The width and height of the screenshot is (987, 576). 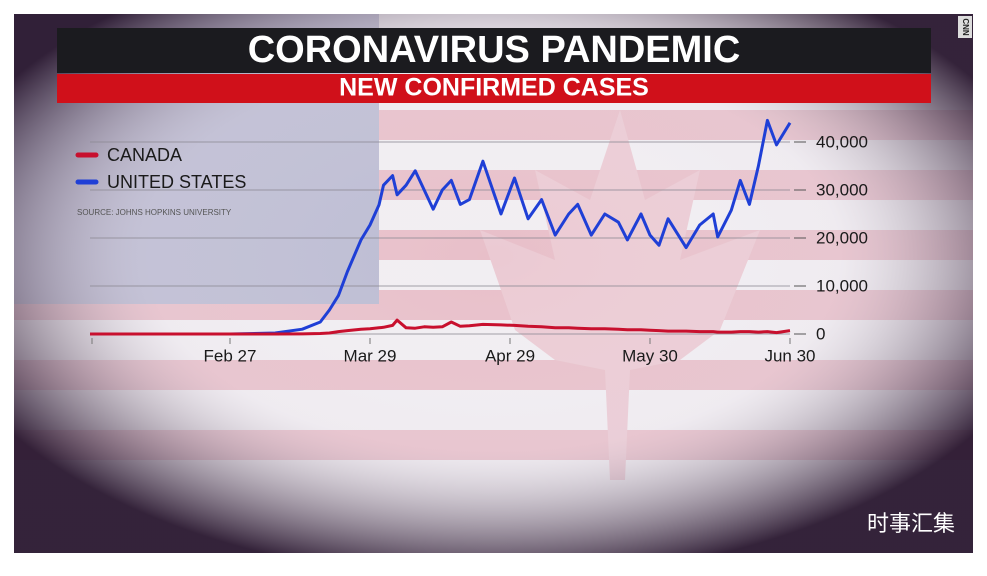 What do you see at coordinates (144, 155) in the screenshot?
I see `legend-label: CANADA` at bounding box center [144, 155].